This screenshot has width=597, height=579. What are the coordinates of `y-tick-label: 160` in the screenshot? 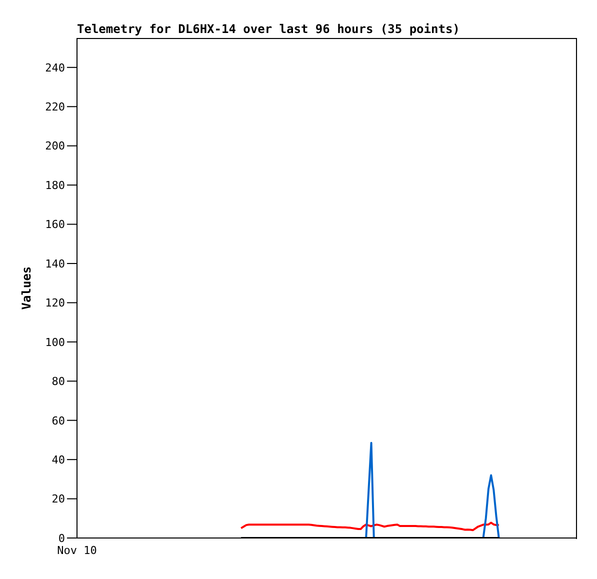 It's located at (55, 225).